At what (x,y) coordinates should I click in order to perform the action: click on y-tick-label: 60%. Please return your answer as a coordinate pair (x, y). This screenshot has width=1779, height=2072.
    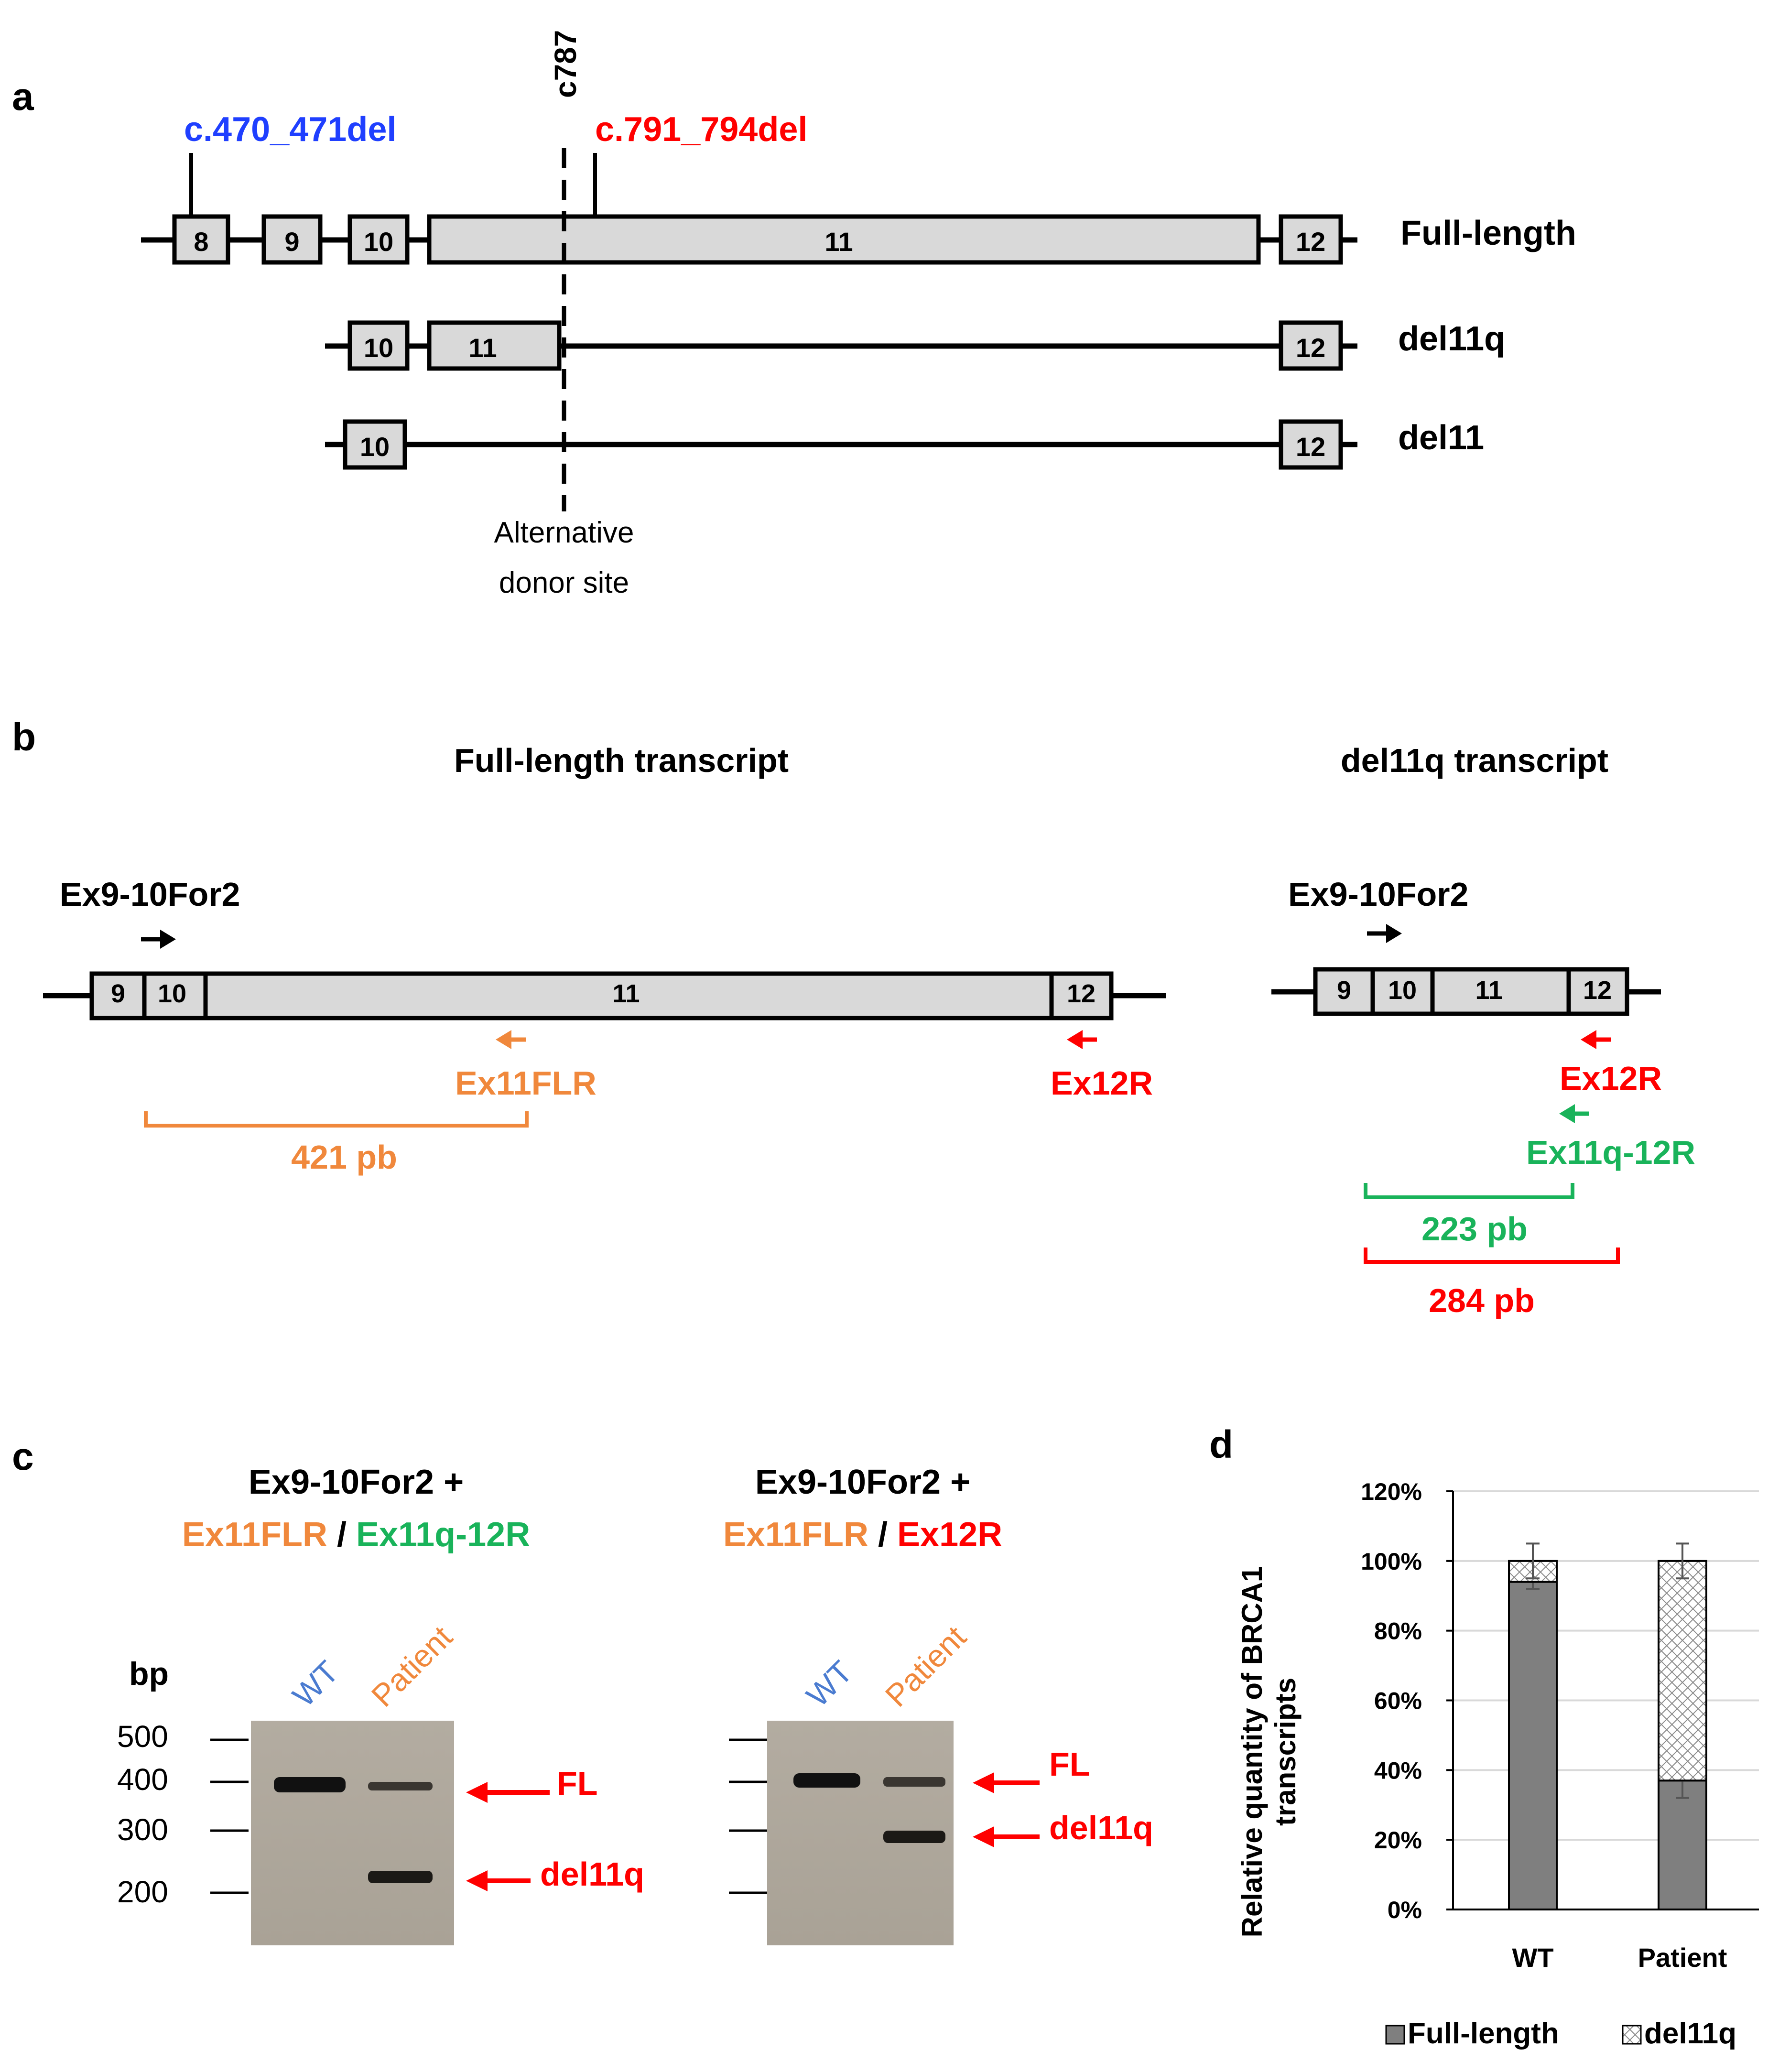
    Looking at the image, I should click on (1398, 1701).